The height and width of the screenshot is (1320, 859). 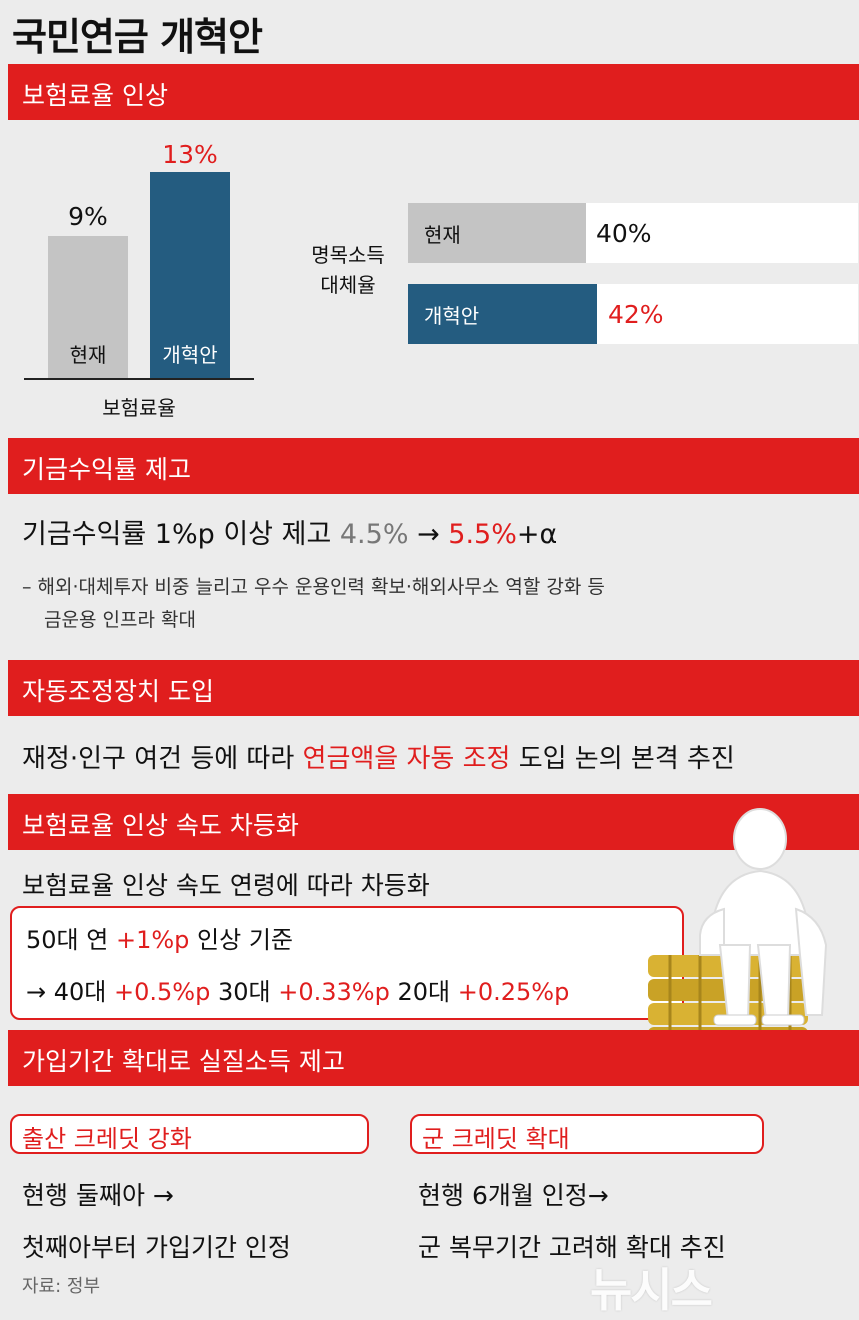 I want to click on premium-bar-chart: 9% 13% 현재 개혁안 보험료율, so click(x=130, y=280).